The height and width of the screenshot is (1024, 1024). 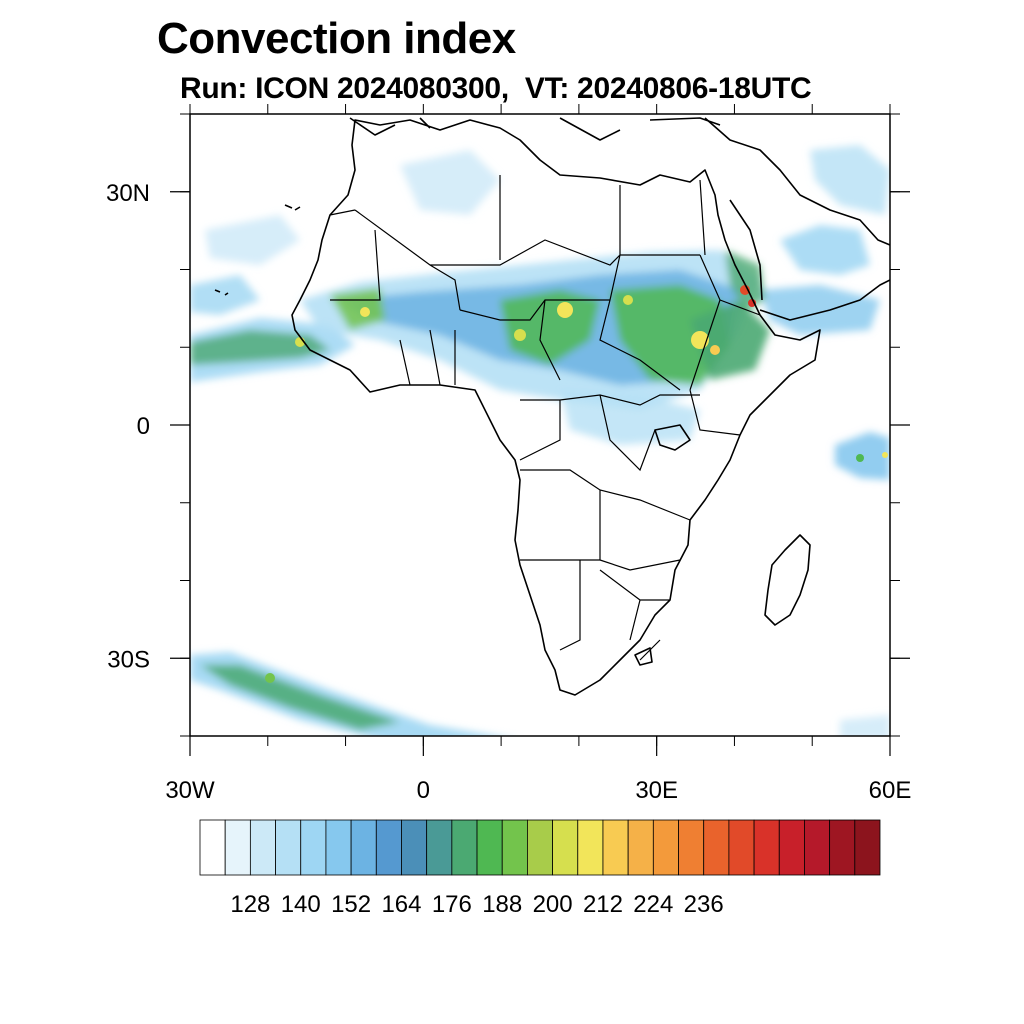 What do you see at coordinates (553, 904) in the screenshot?
I see `colorbar-label: 200` at bounding box center [553, 904].